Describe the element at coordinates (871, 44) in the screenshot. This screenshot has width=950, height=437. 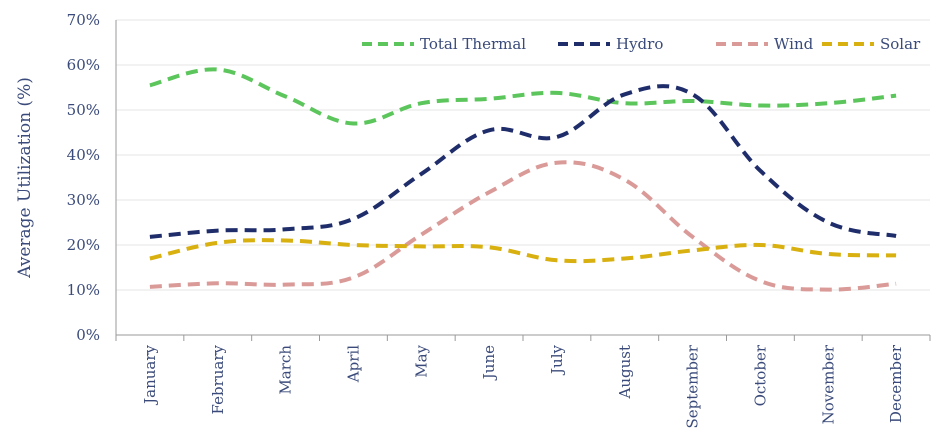
I see `legend-item-solar: Solar` at that location.